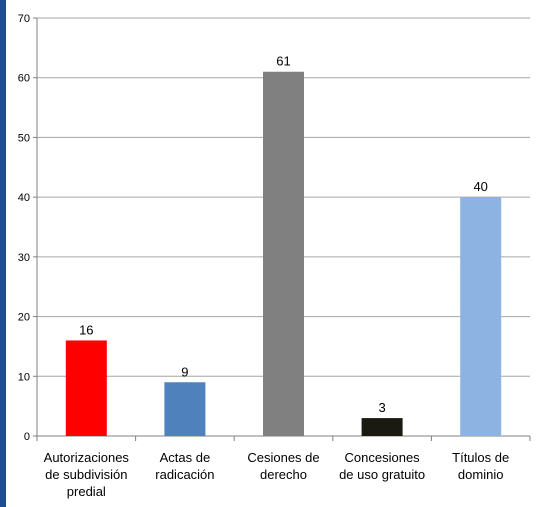 This screenshot has height=507, width=537. Describe the element at coordinates (481, 474) in the screenshot. I see `category-label: dominio` at that location.